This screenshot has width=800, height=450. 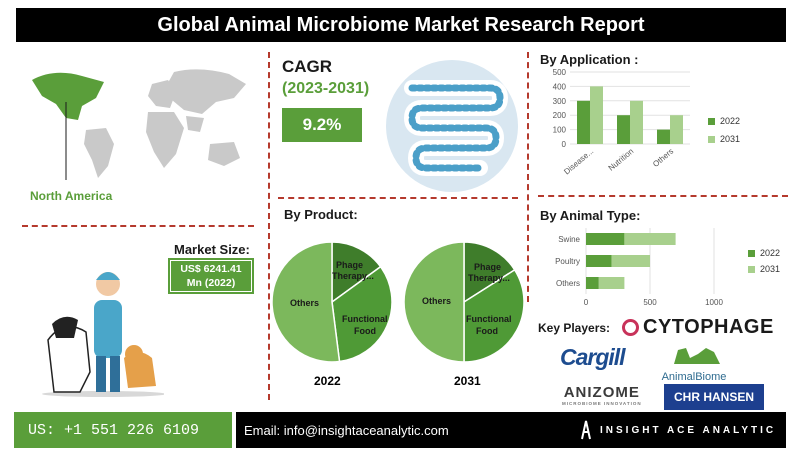 I want to click on market-size-value: US$ 6241.41, so click(x=211, y=269).